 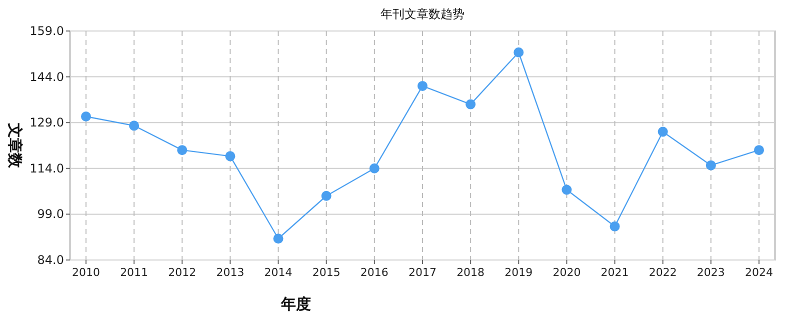 What do you see at coordinates (374, 272) in the screenshot?
I see `x-tick-label: 2016` at bounding box center [374, 272].